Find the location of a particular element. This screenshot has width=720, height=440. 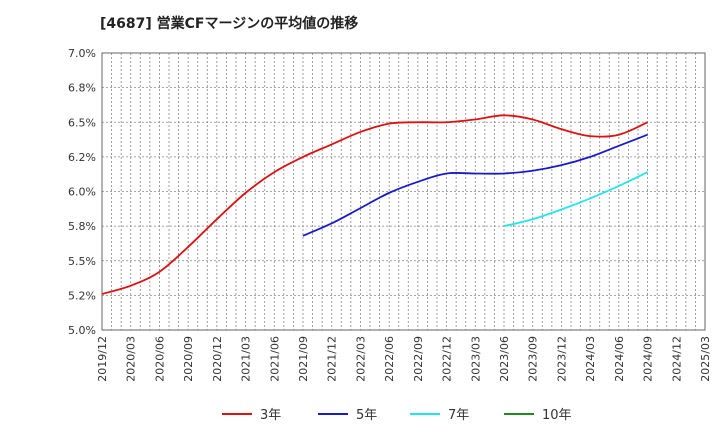

x-tick-label: 2023/12 is located at coordinates (561, 359).